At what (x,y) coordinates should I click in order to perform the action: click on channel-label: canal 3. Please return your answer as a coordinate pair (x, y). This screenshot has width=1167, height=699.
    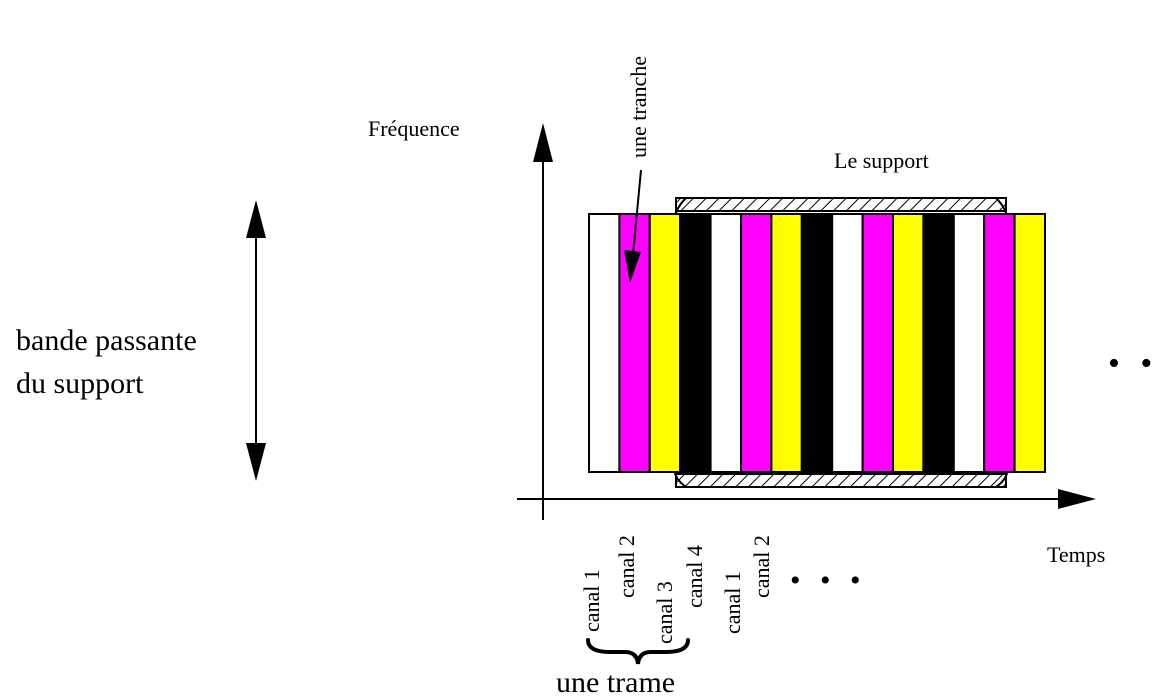
    Looking at the image, I should click on (664, 612).